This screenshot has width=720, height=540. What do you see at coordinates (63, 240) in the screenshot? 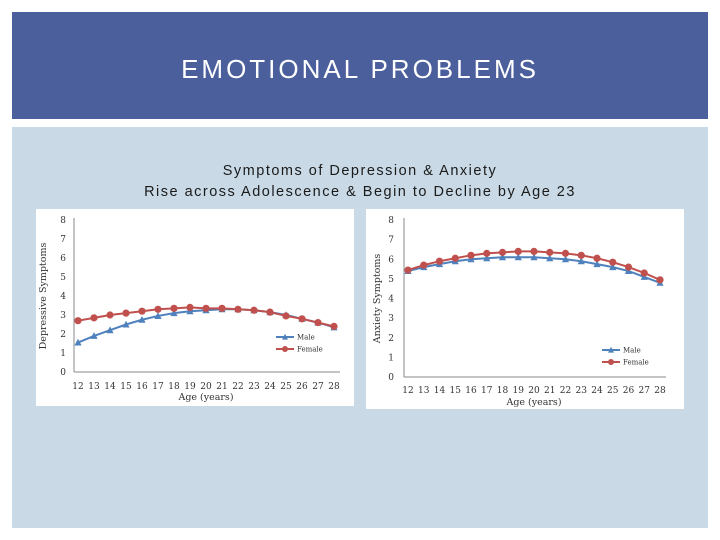
I see `y-tick-label: 7` at bounding box center [63, 240].